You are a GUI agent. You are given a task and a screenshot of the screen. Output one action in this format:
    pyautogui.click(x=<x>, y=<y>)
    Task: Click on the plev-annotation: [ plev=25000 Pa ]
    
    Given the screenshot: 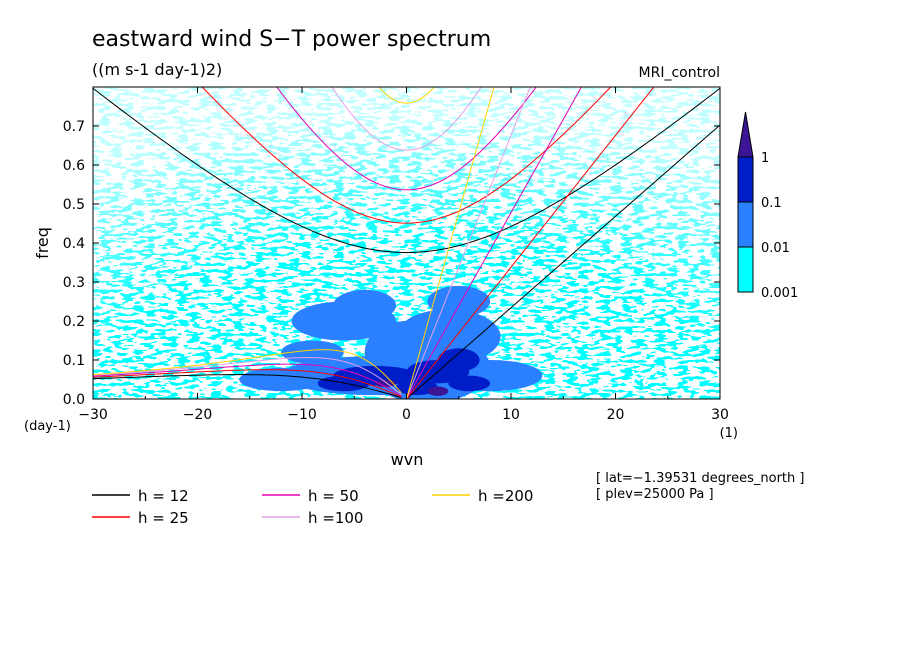 What is the action you would take?
    pyautogui.click(x=655, y=494)
    